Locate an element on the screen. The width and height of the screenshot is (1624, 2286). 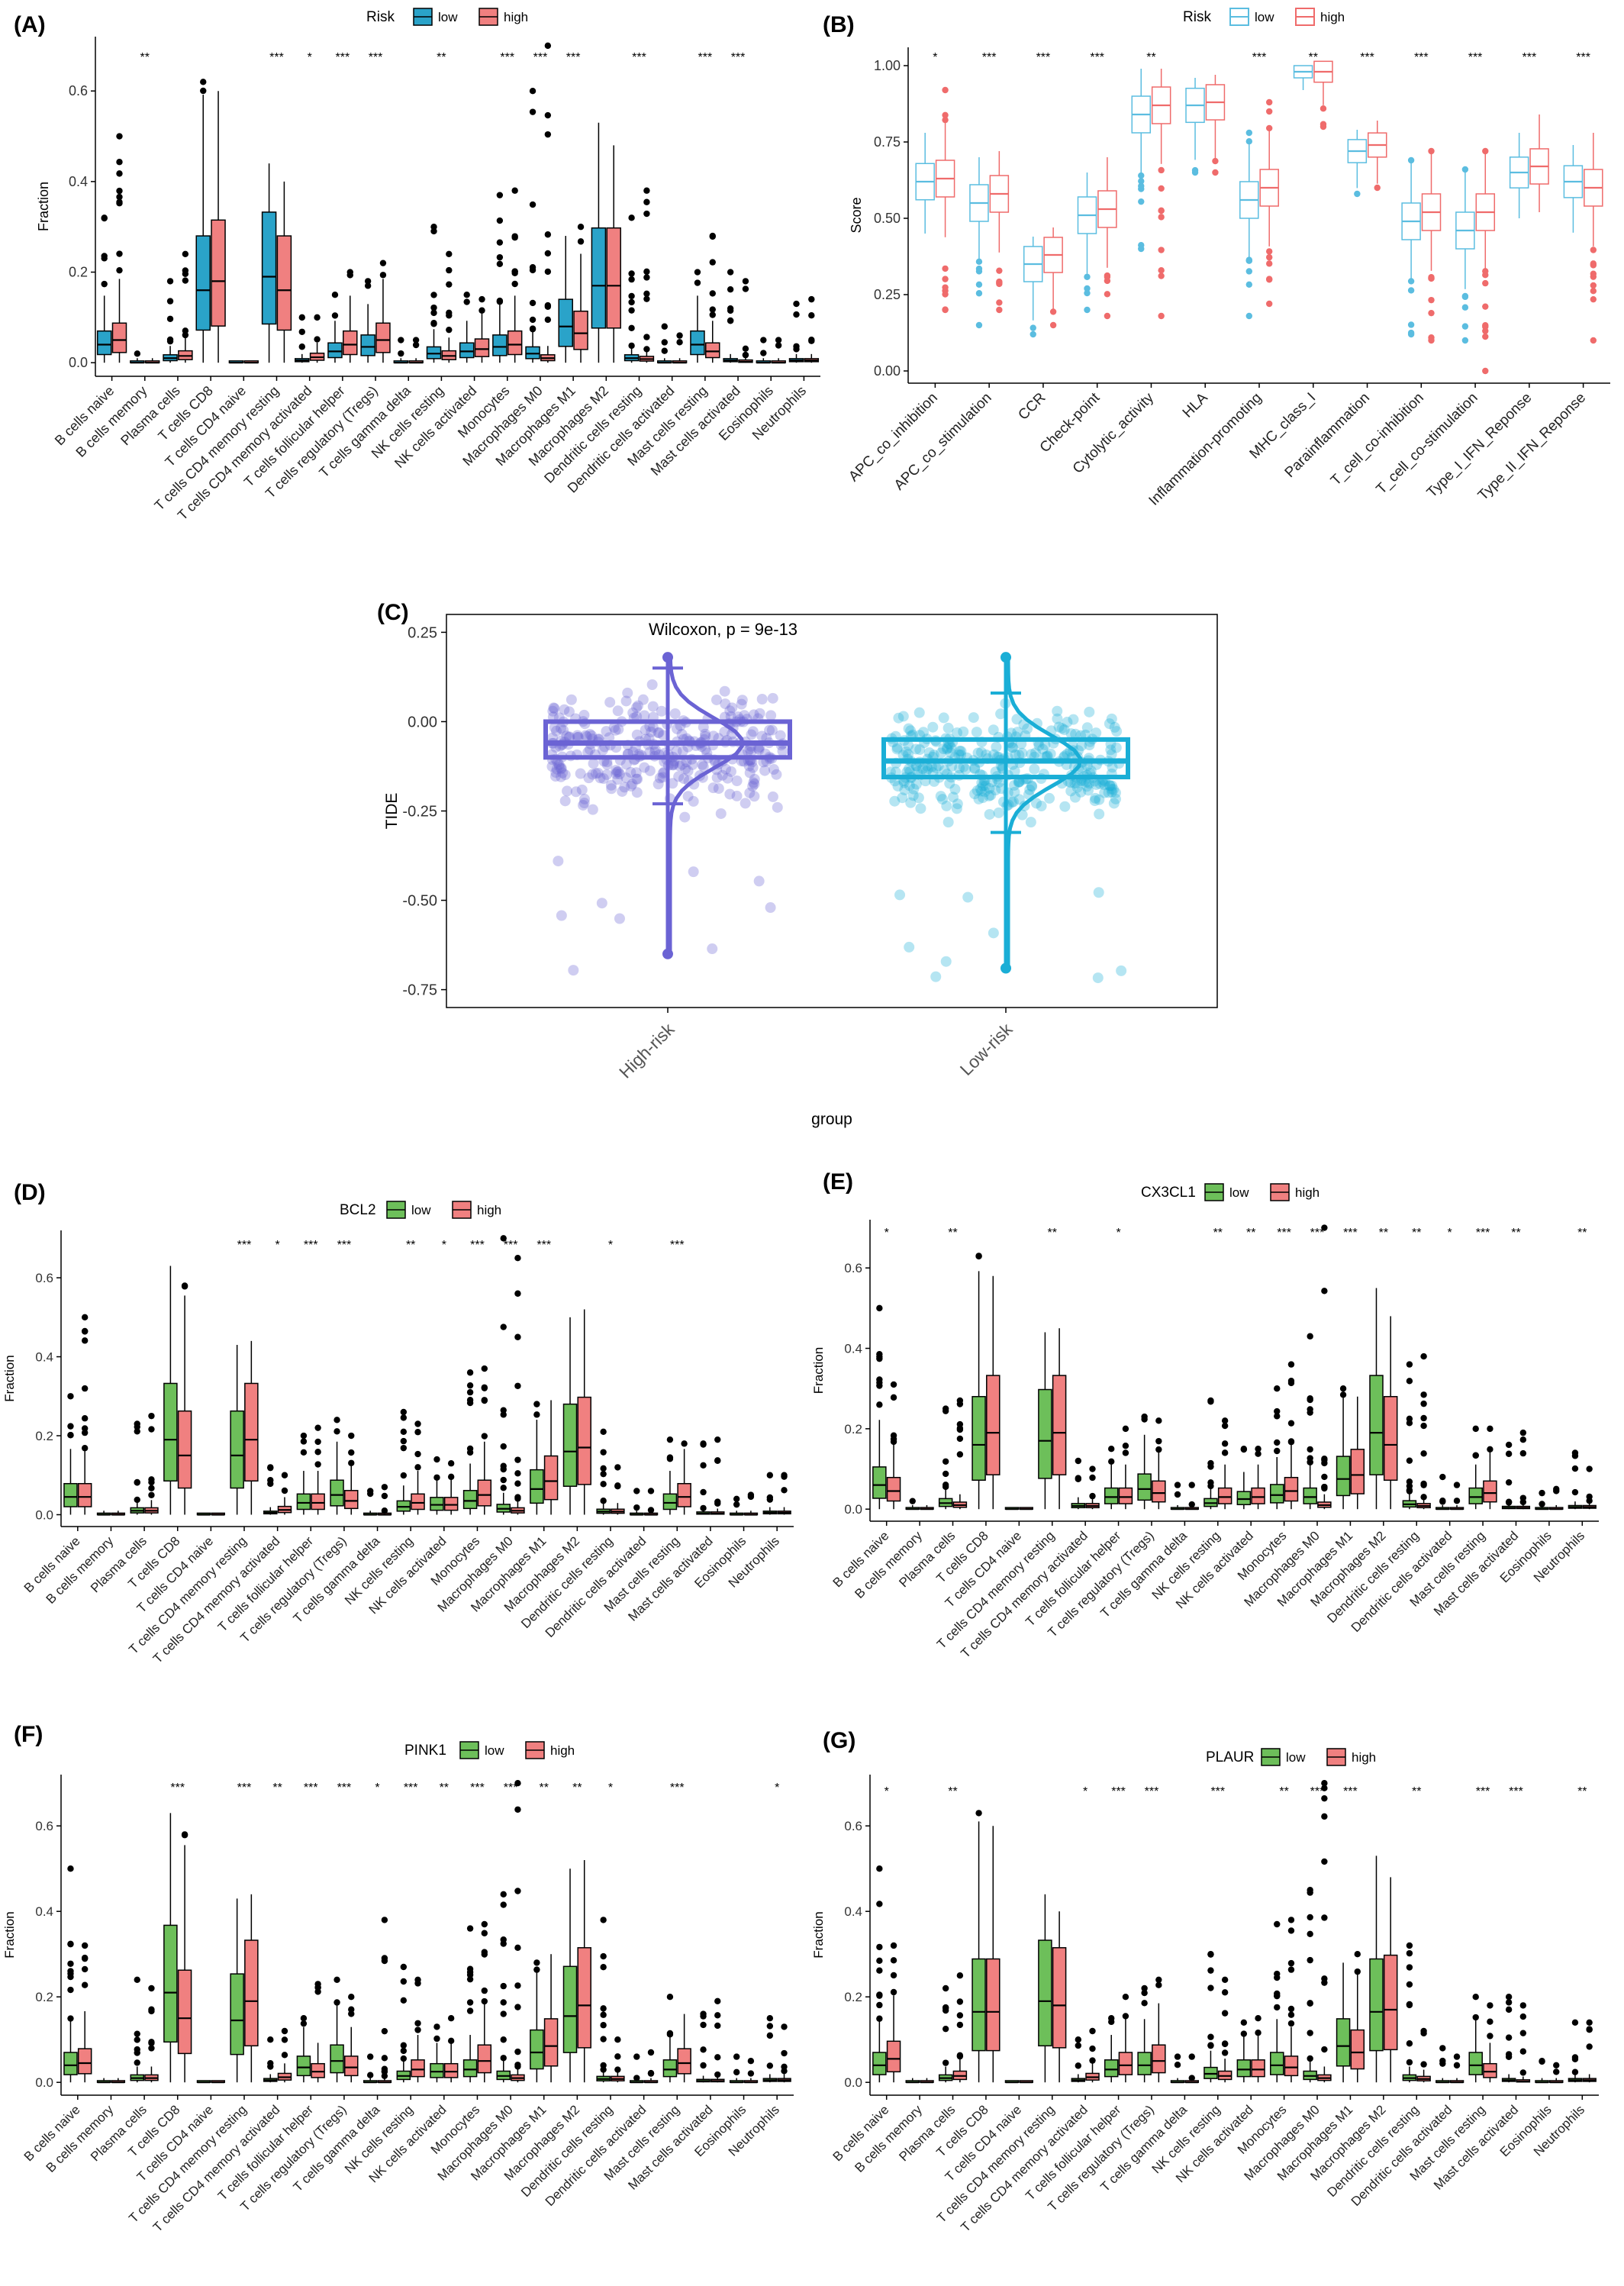
category-group: Monocytes*** is located at coordinates (460, 1969).